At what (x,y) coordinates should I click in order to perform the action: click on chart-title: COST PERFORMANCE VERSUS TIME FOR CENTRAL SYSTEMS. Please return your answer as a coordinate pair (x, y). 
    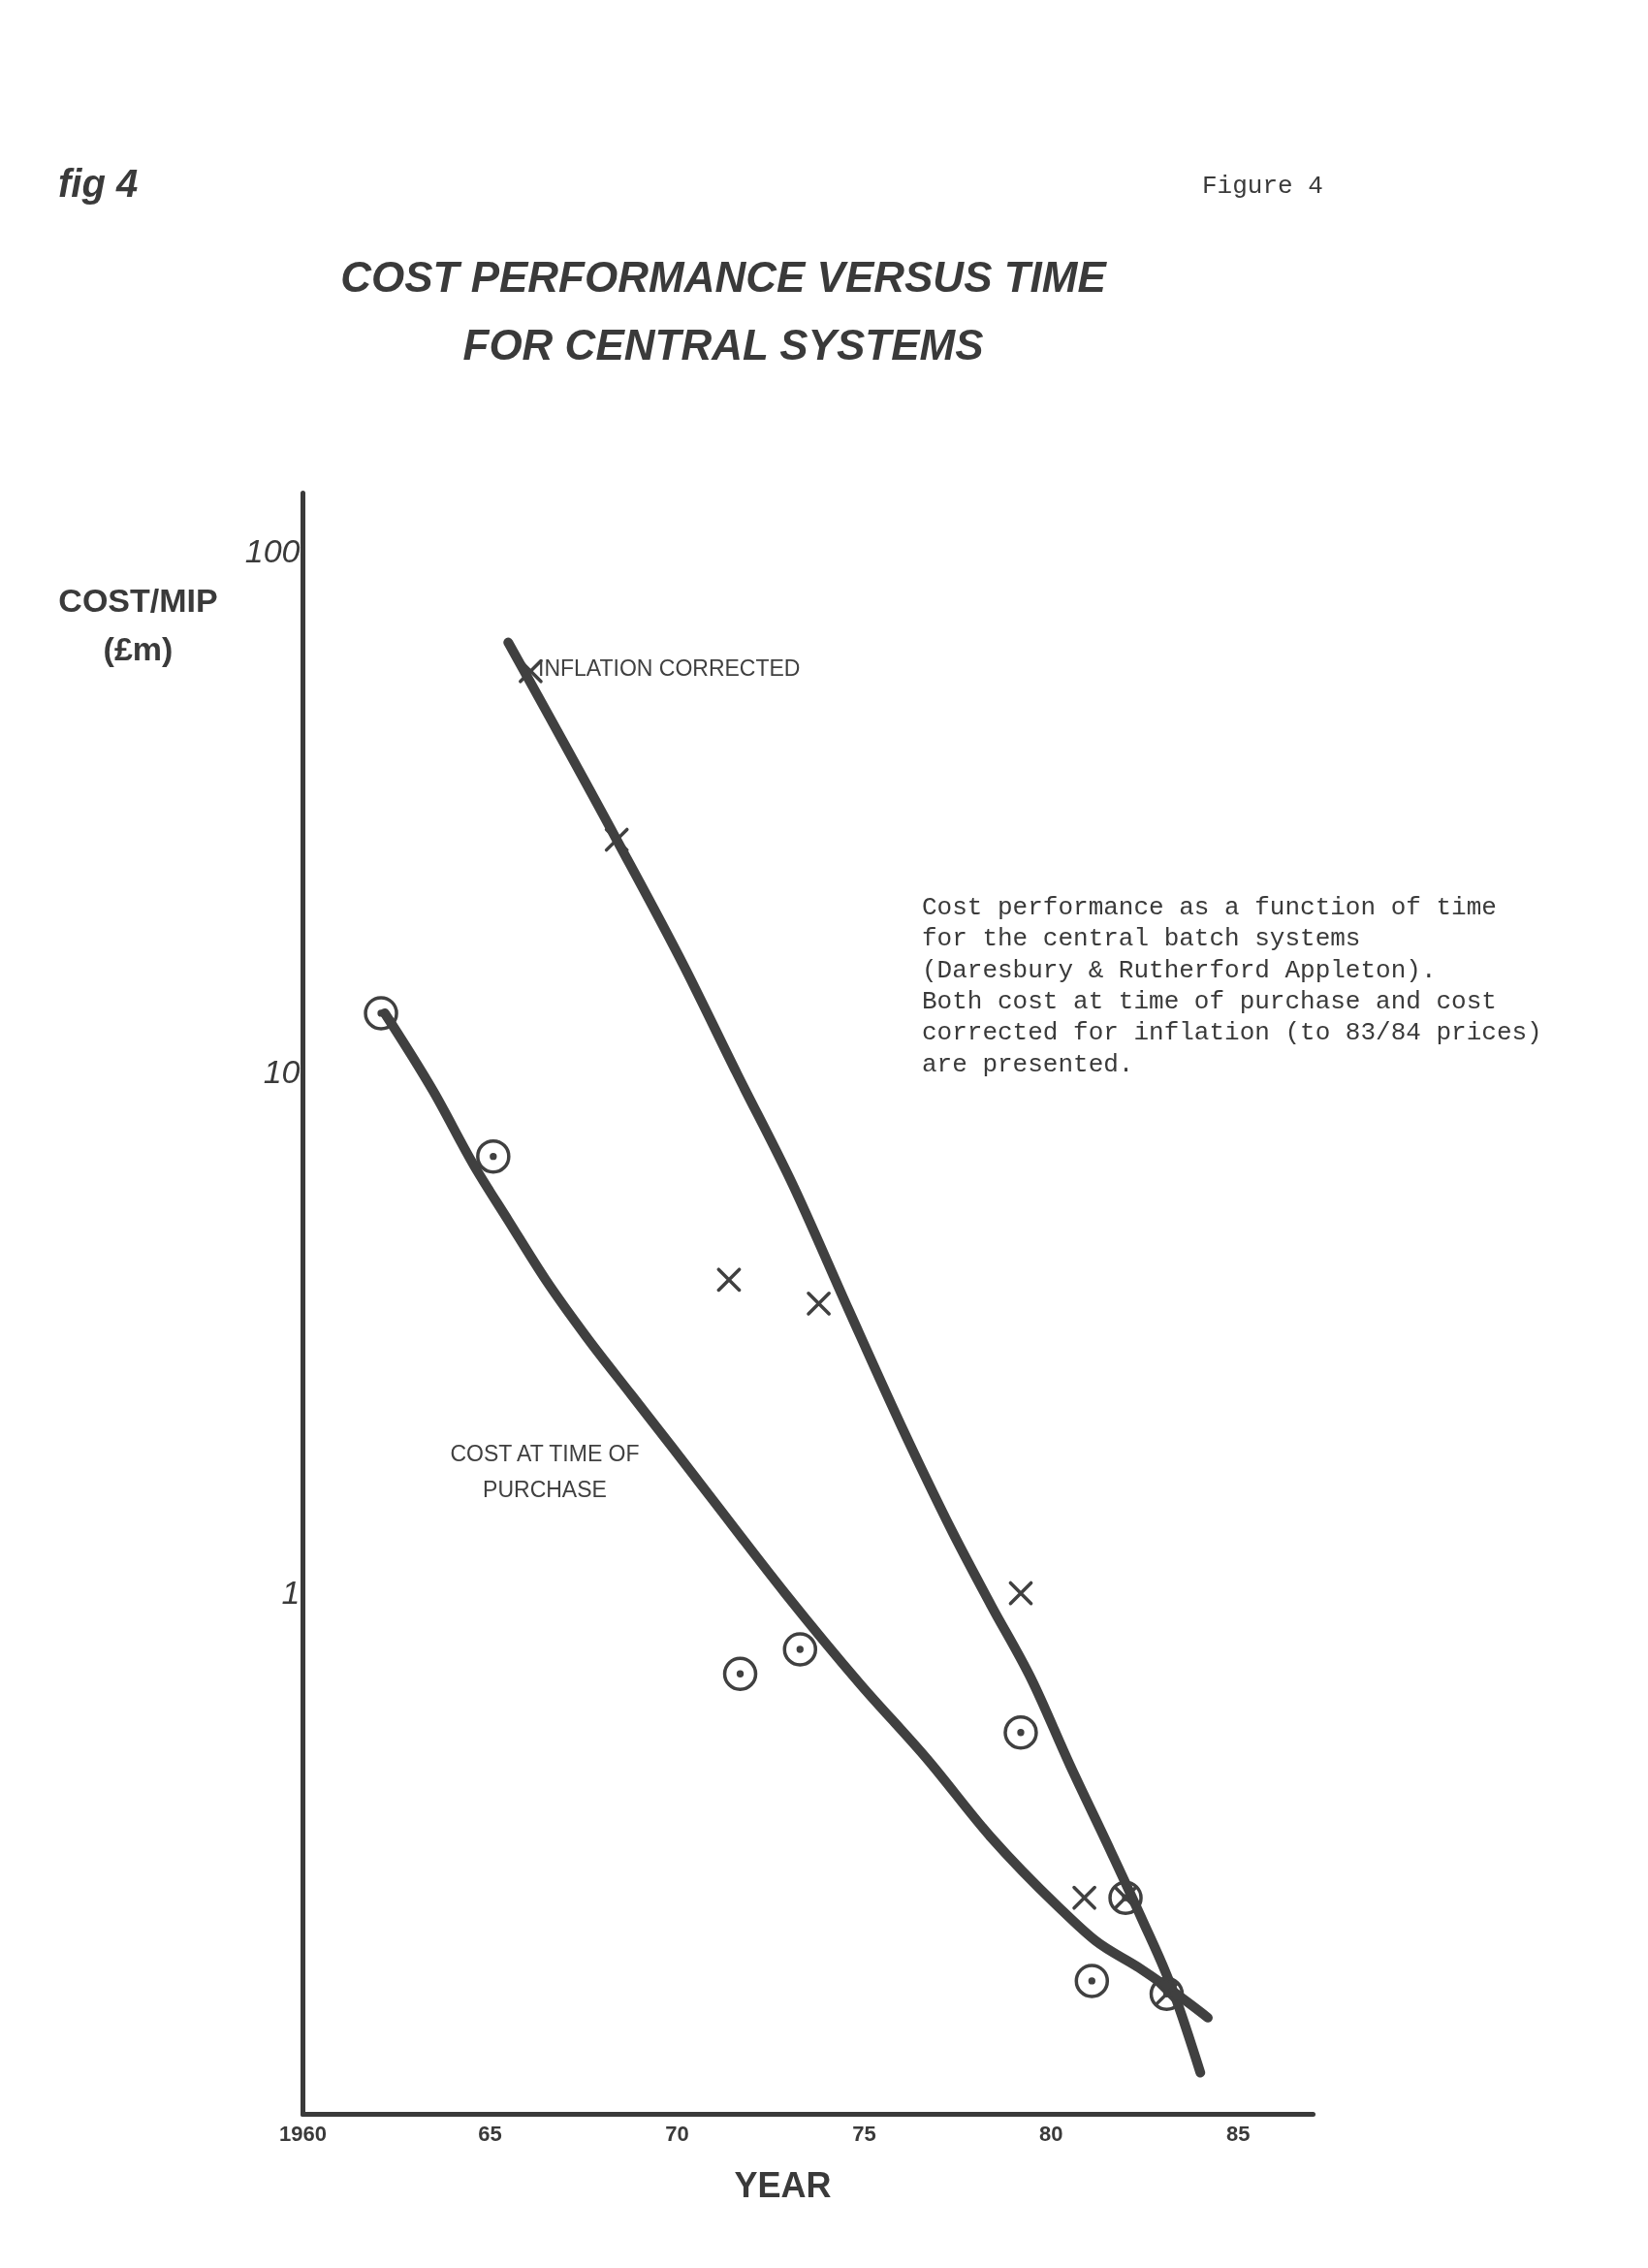
    Looking at the image, I should click on (724, 310).